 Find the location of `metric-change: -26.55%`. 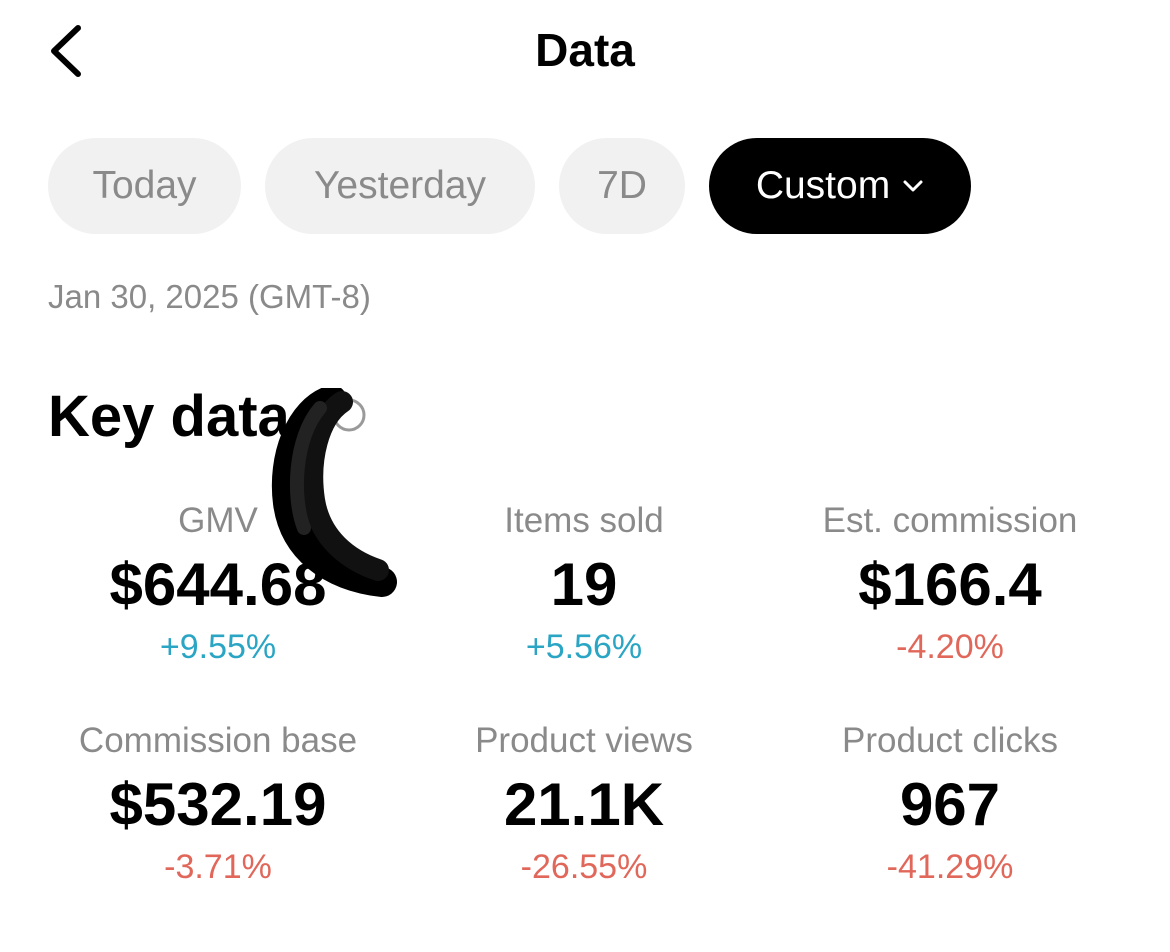

metric-change: -26.55% is located at coordinates (584, 867).